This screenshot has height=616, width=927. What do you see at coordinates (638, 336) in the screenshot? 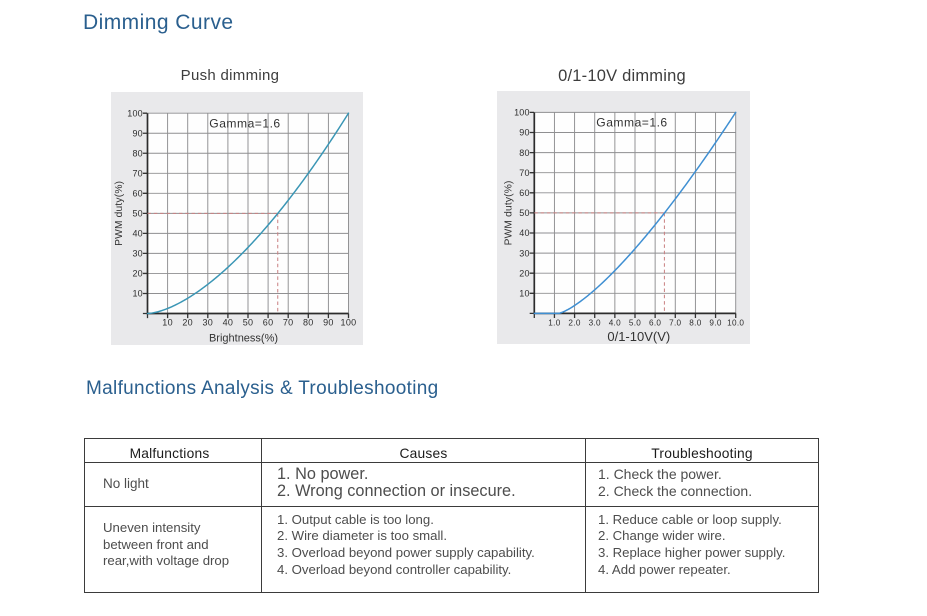
I see `svg-text: 0/1-10V(V)` at bounding box center [638, 336].